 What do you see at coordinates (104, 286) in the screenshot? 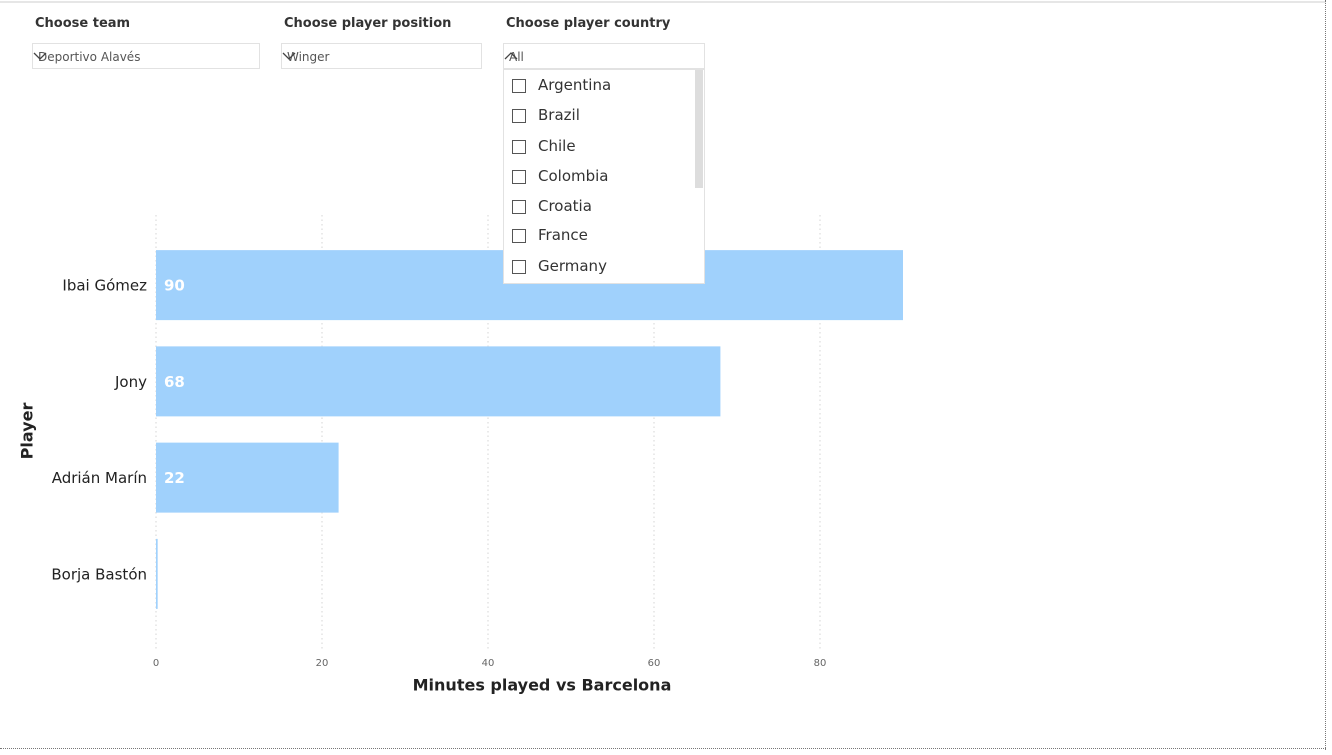
I see `y-tick-label: Ibai Gómez` at bounding box center [104, 286].